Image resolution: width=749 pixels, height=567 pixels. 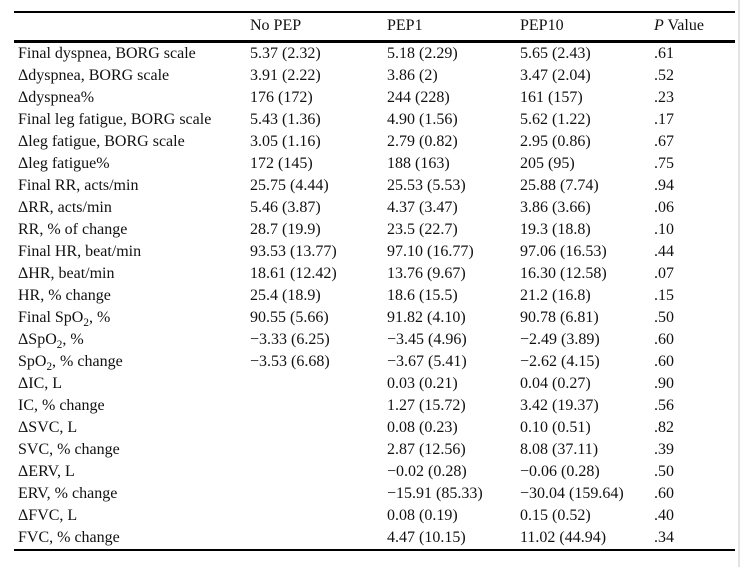 I want to click on cell-pep10: 5.62 (1.22), so click(x=555, y=119).